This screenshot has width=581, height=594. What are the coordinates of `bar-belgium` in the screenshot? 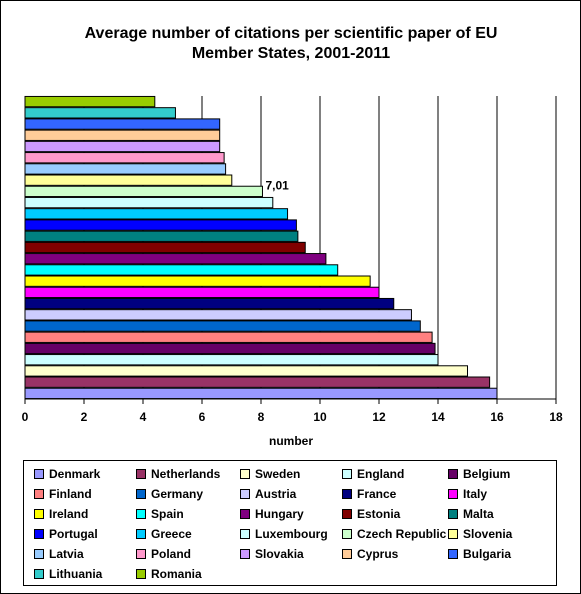 It's located at (230, 348).